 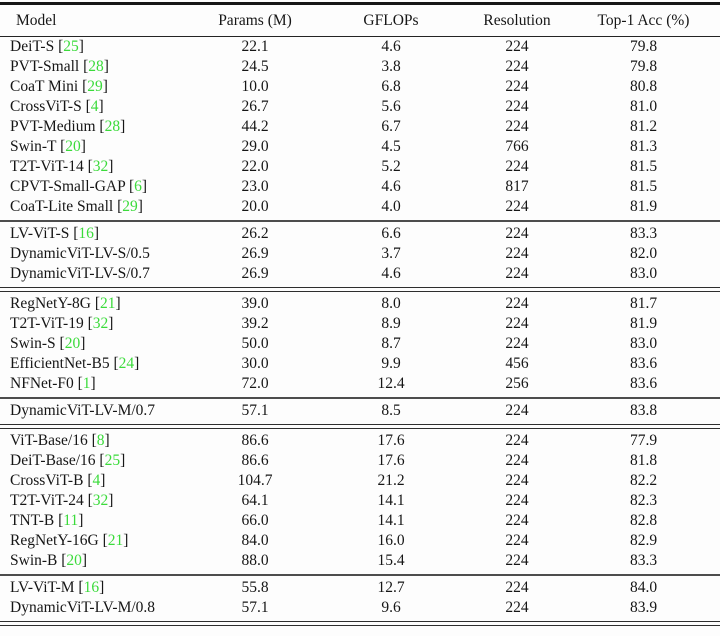 I want to click on model-cell: DeiT-S [25], so click(x=97, y=47).